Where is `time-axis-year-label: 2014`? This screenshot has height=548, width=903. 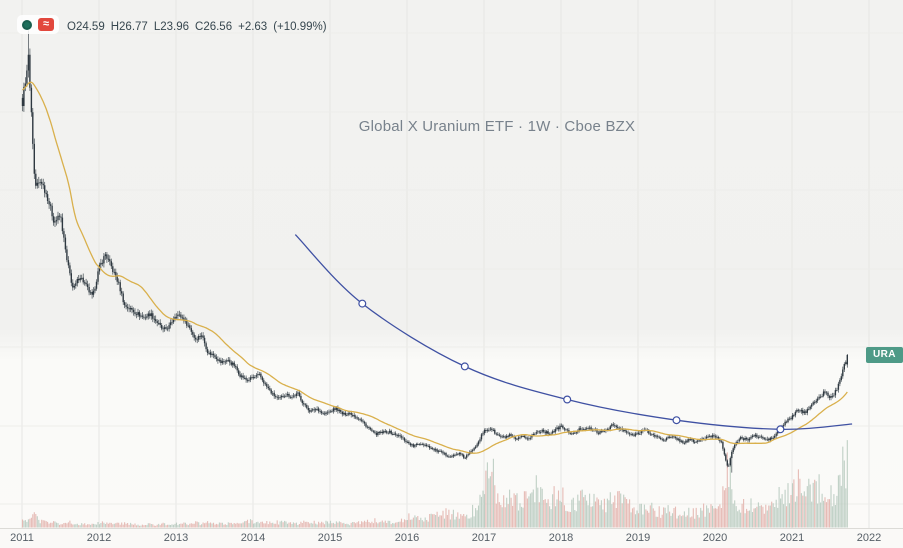
time-axis-year-label: 2014 is located at coordinates (253, 538).